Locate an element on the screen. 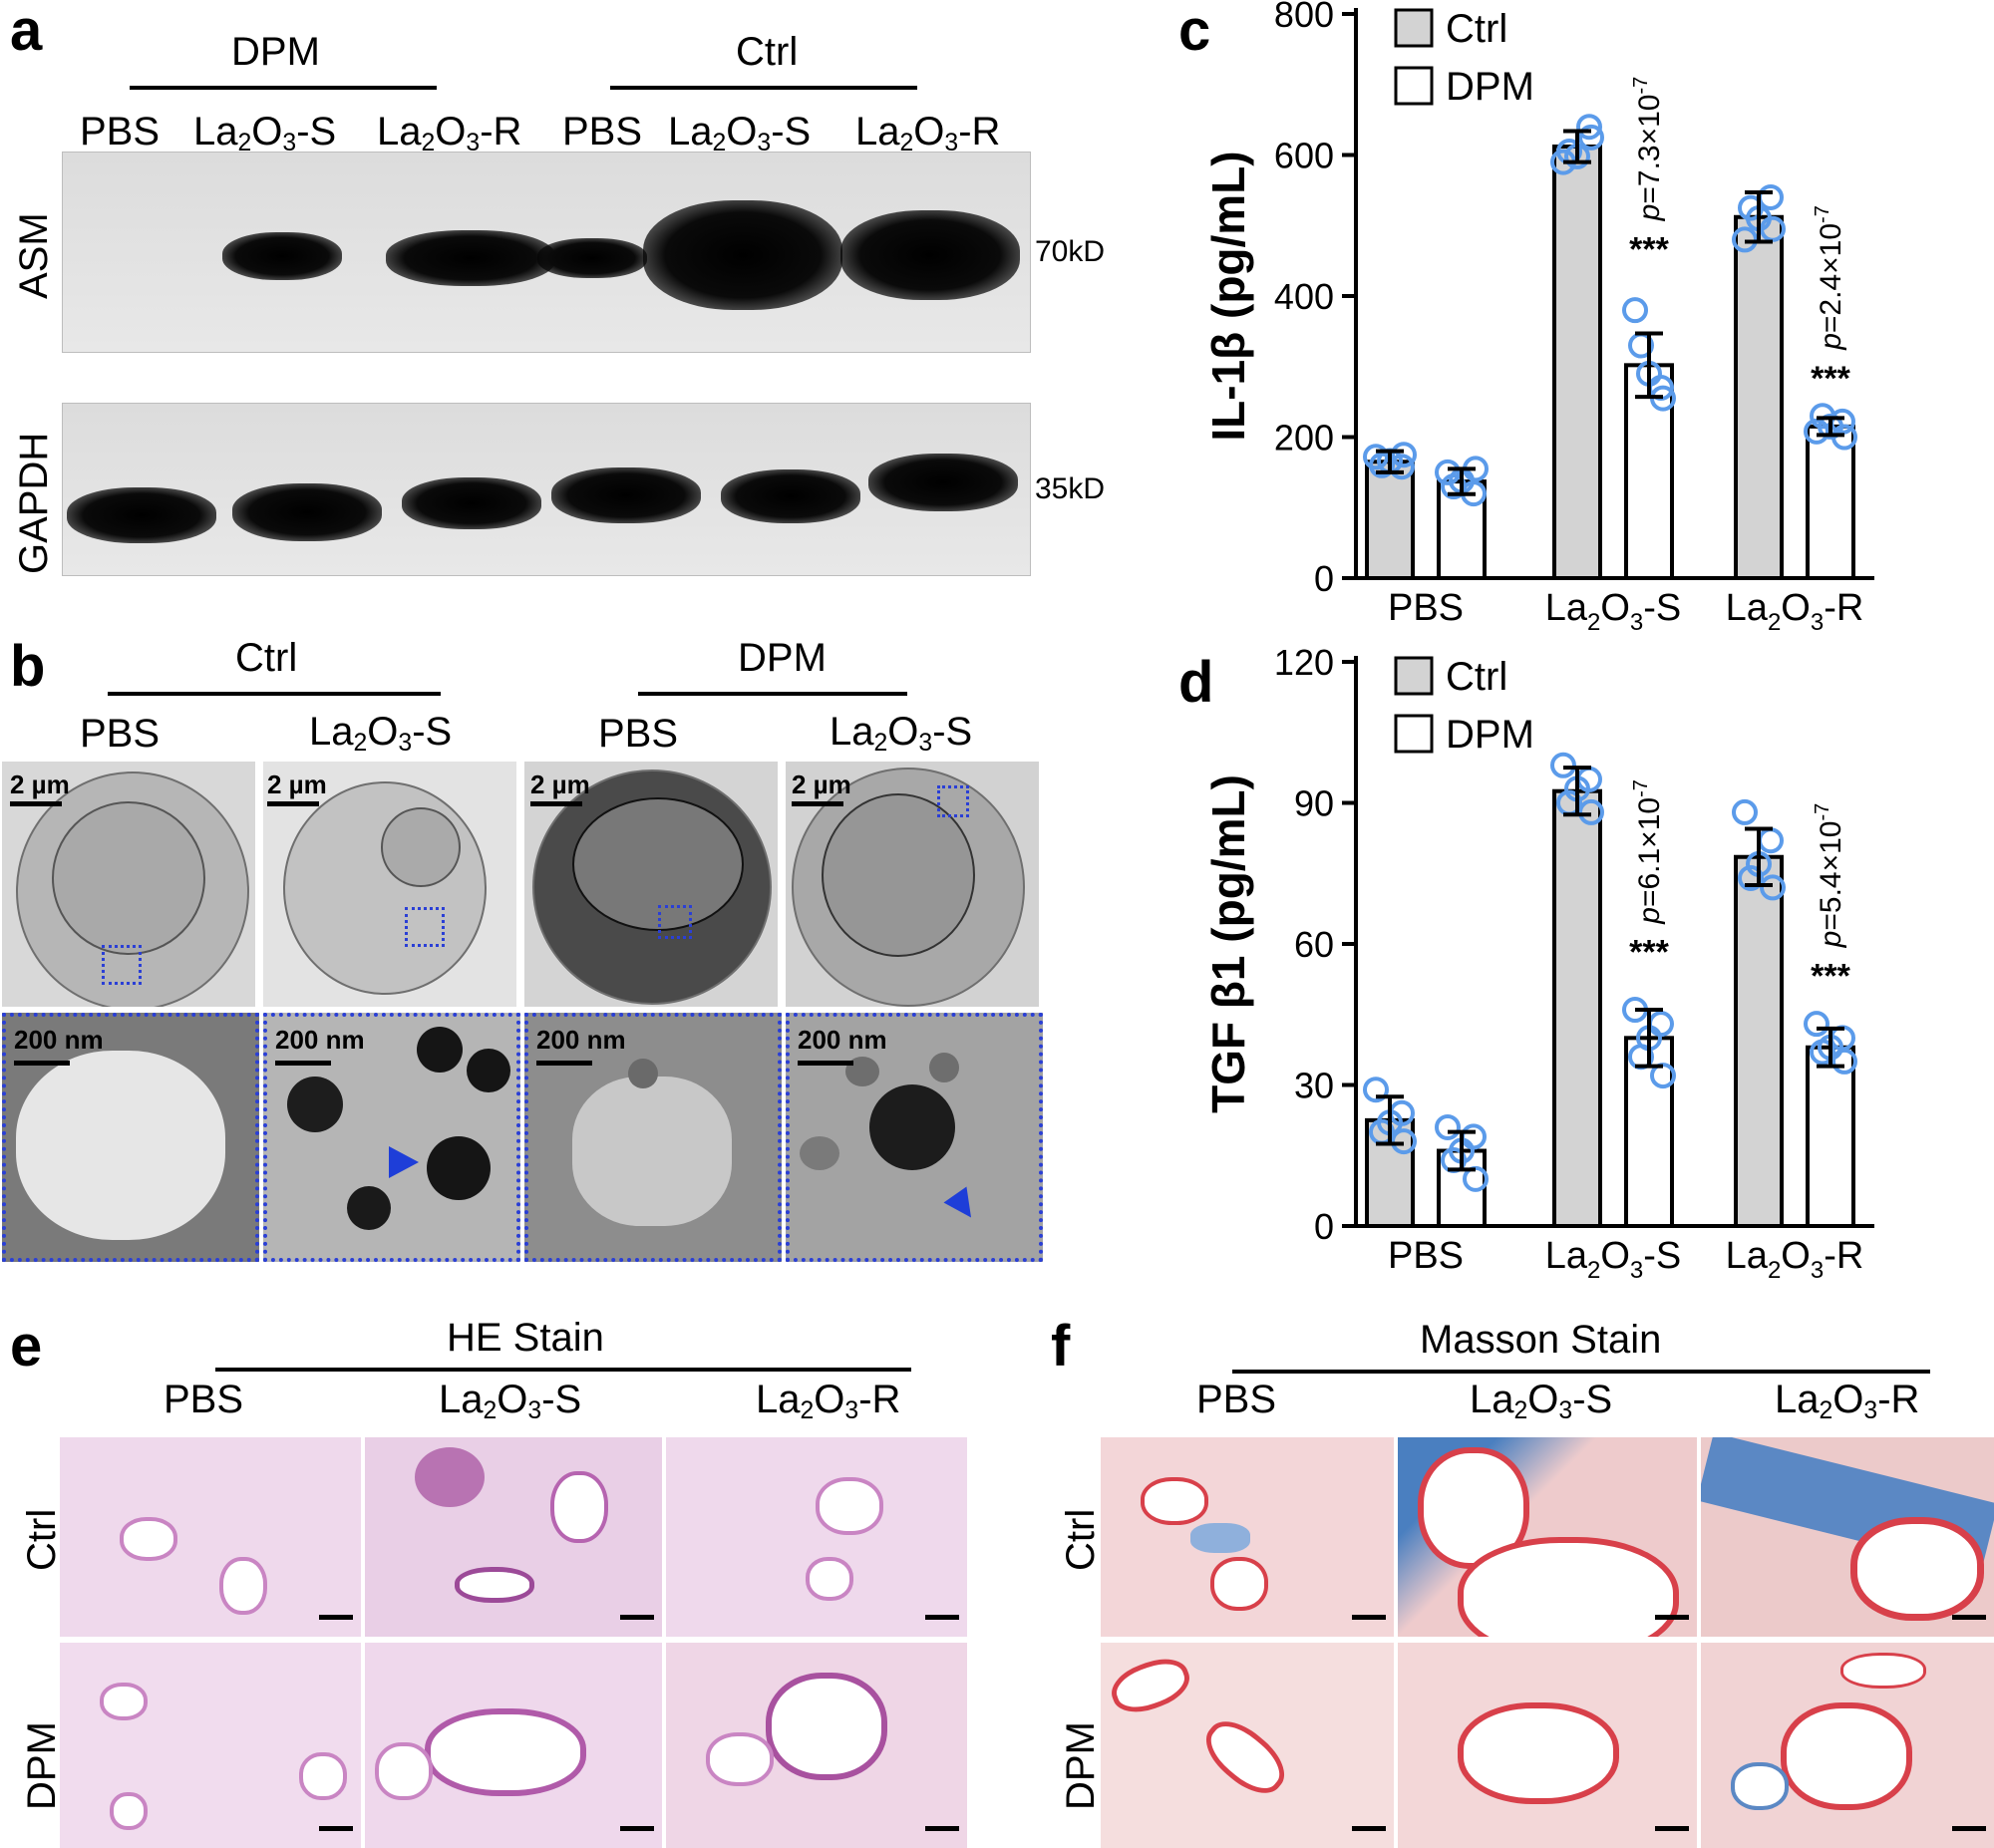 Image resolution: width=1994 pixels, height=1848 pixels. asm-blot is located at coordinates (546, 253).